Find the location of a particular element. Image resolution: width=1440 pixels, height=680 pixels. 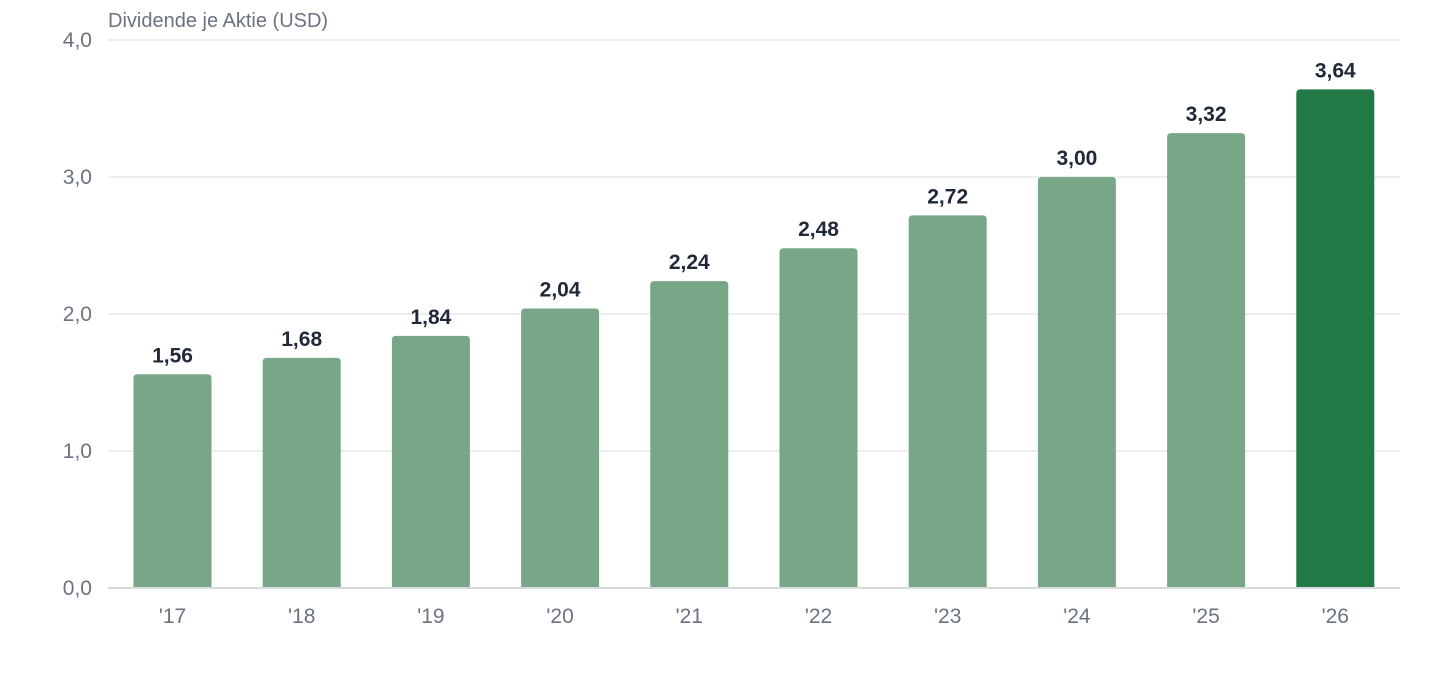

y-tick-label: 2,0 is located at coordinates (77, 314).